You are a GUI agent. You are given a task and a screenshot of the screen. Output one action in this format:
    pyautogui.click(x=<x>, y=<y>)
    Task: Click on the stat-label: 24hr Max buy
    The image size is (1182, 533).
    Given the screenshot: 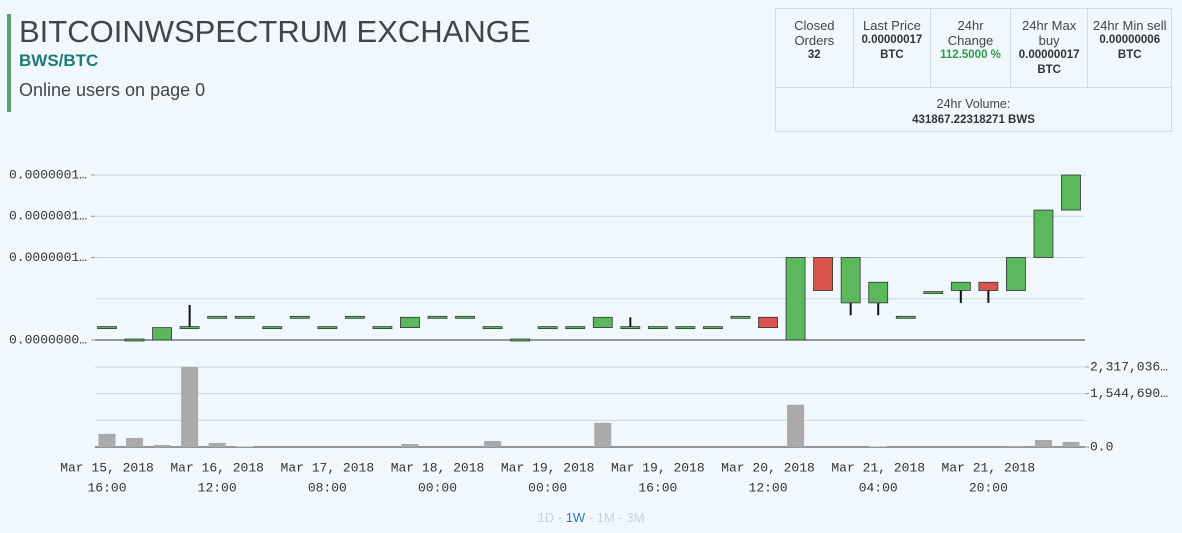 What is the action you would take?
    pyautogui.click(x=1049, y=33)
    